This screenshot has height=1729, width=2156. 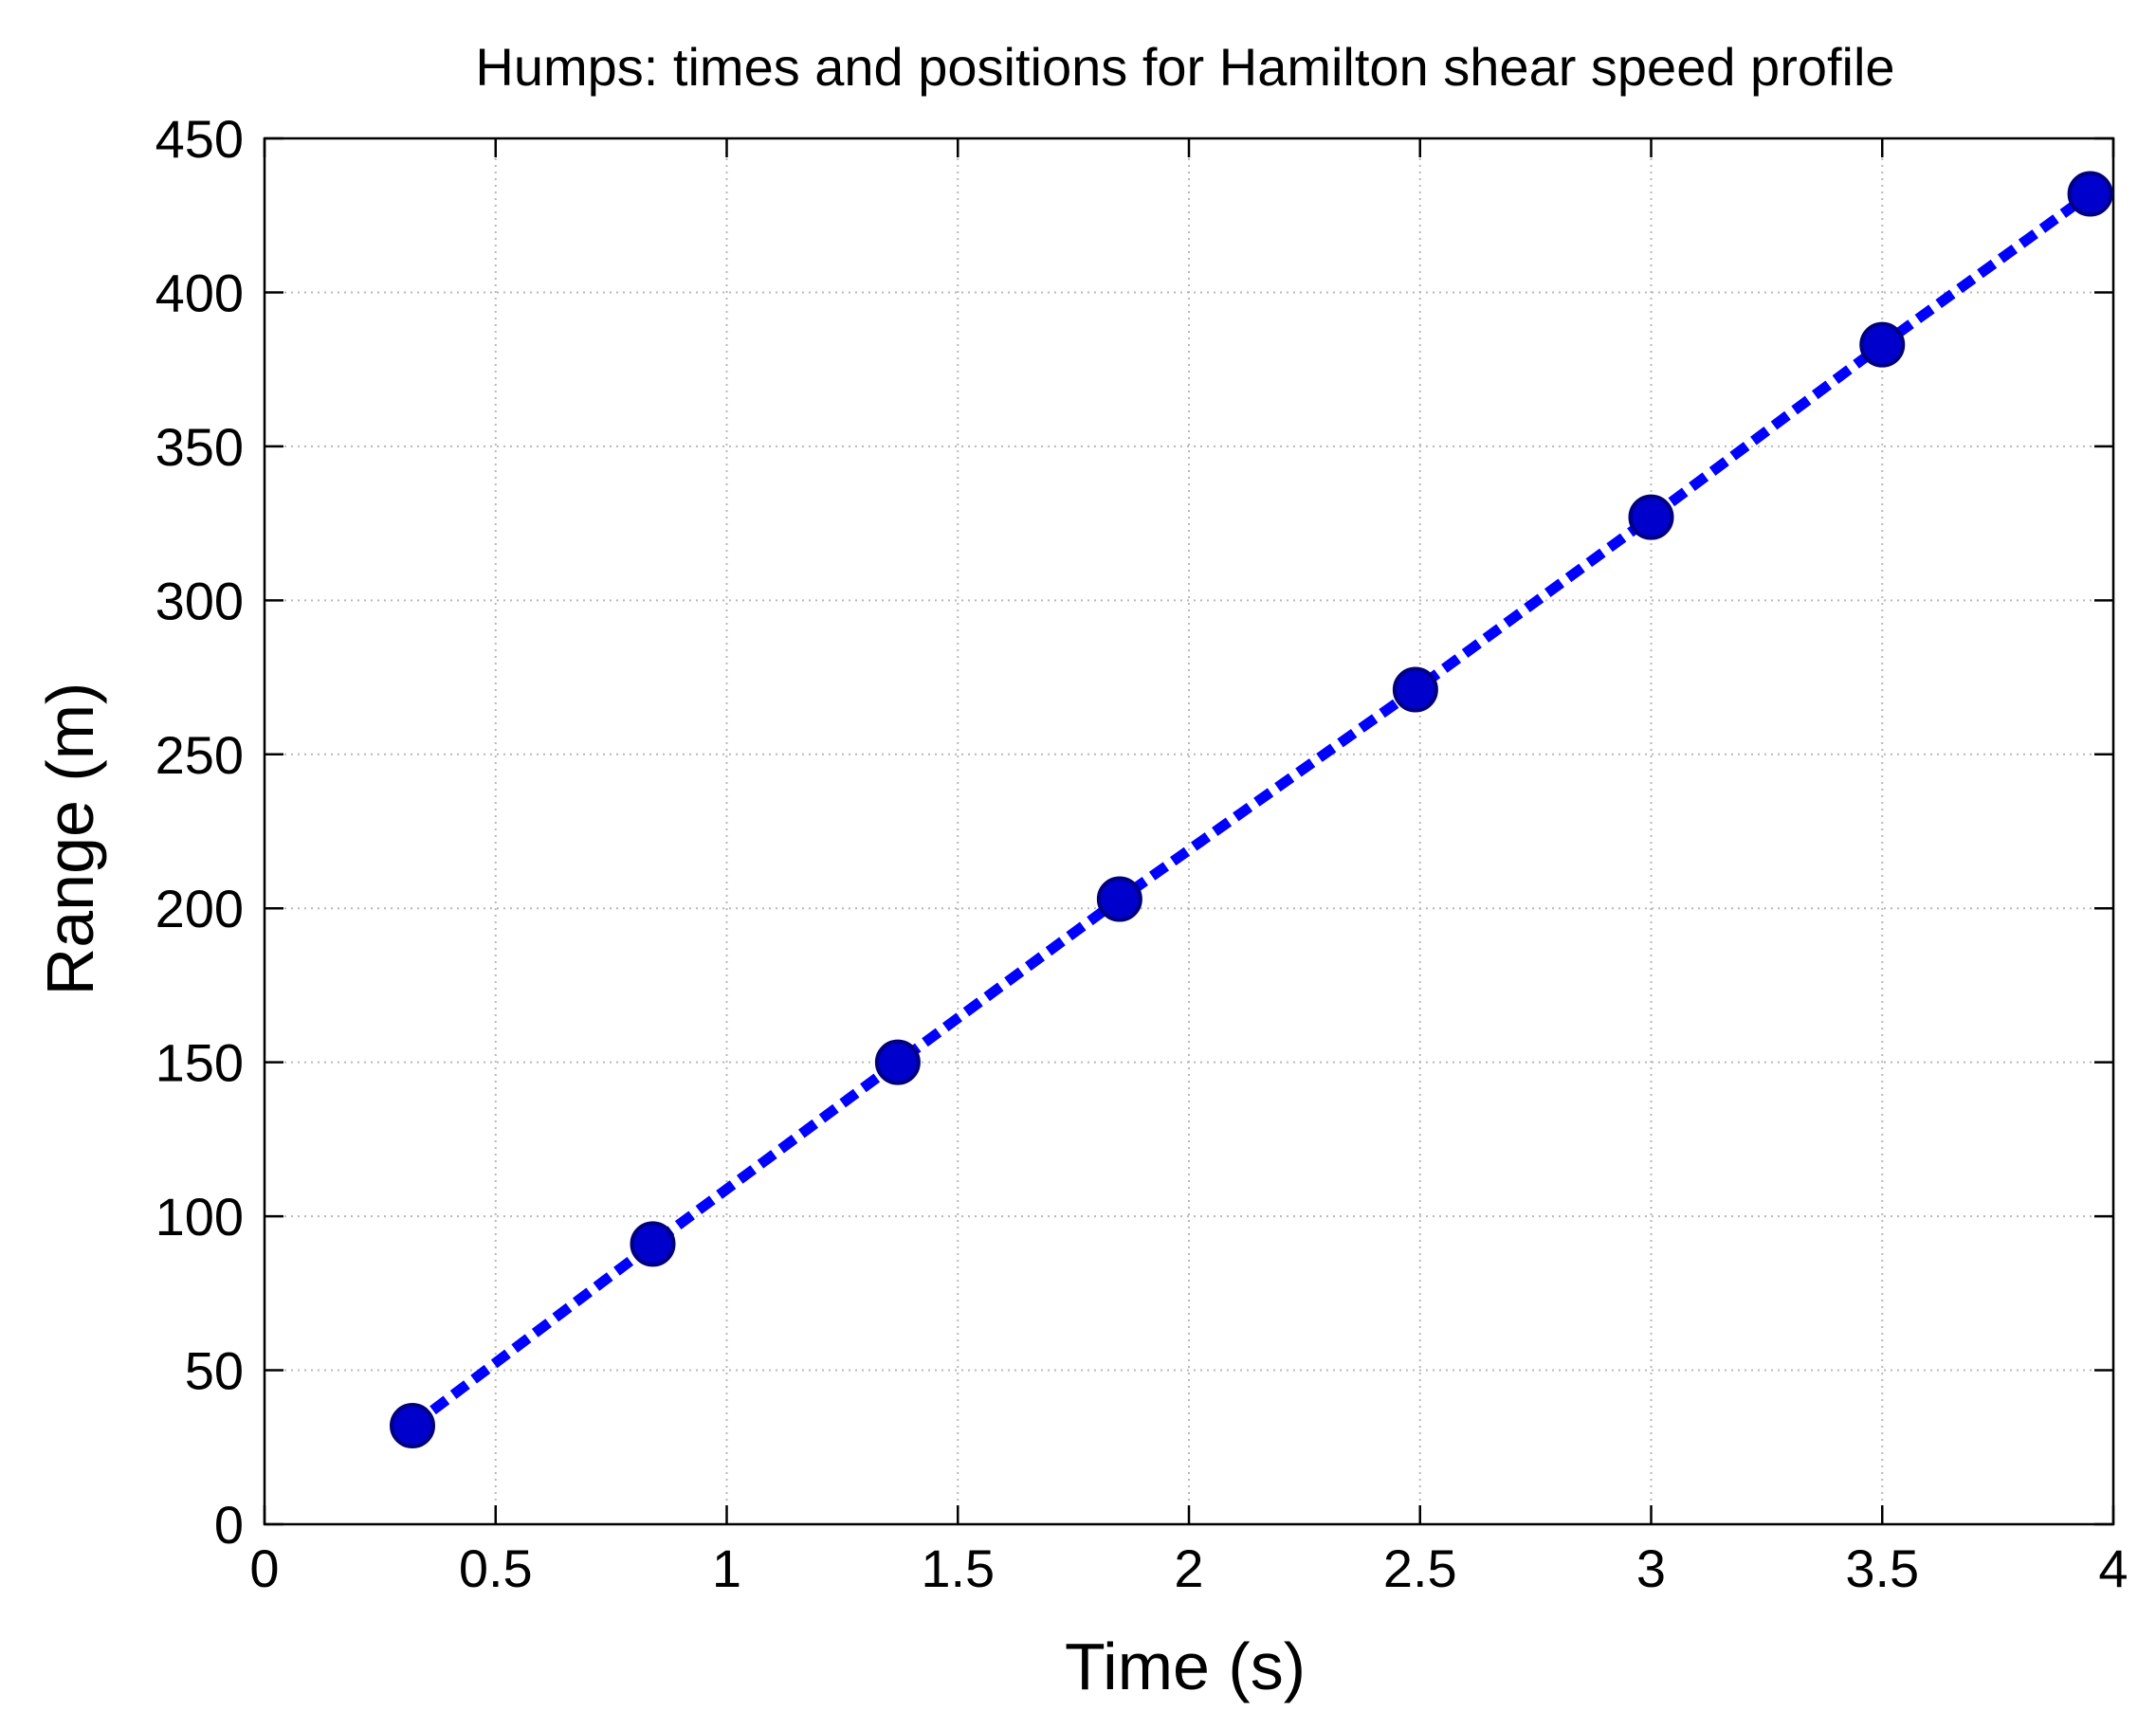 I want to click on y-tick-label: 0, so click(x=229, y=1525).